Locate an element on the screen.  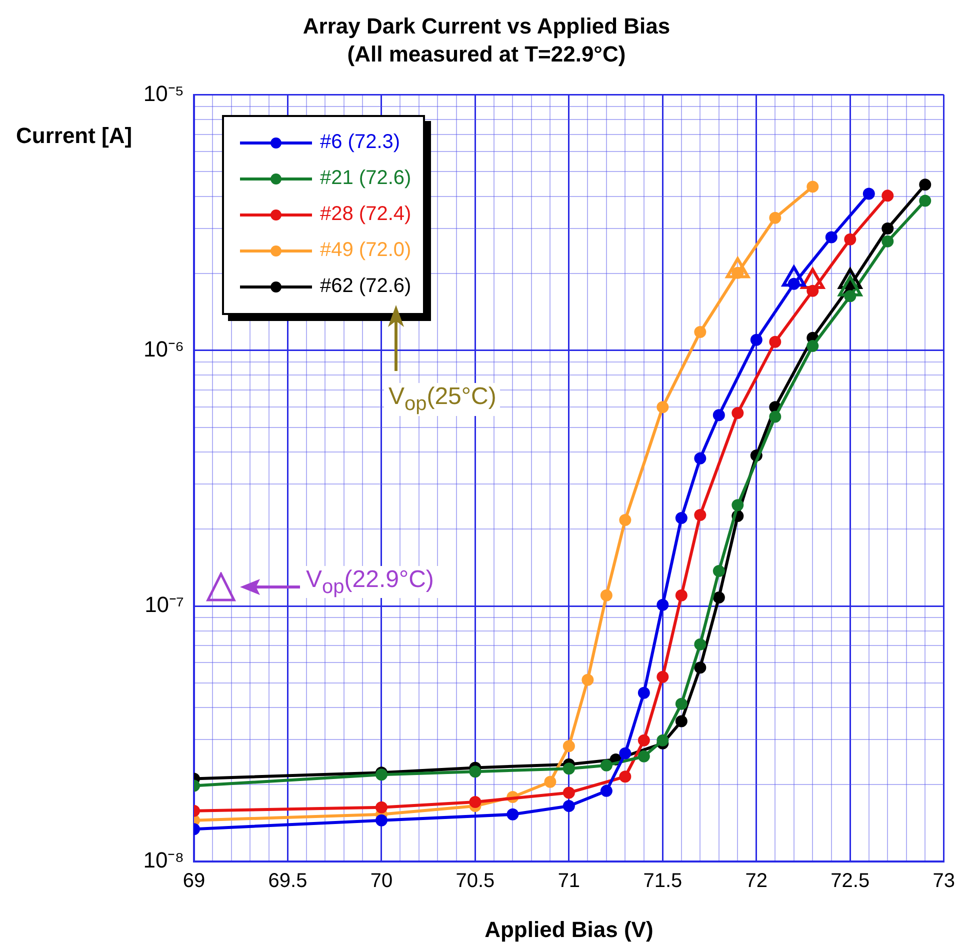
x-tick-label: 69 is located at coordinates (194, 881).